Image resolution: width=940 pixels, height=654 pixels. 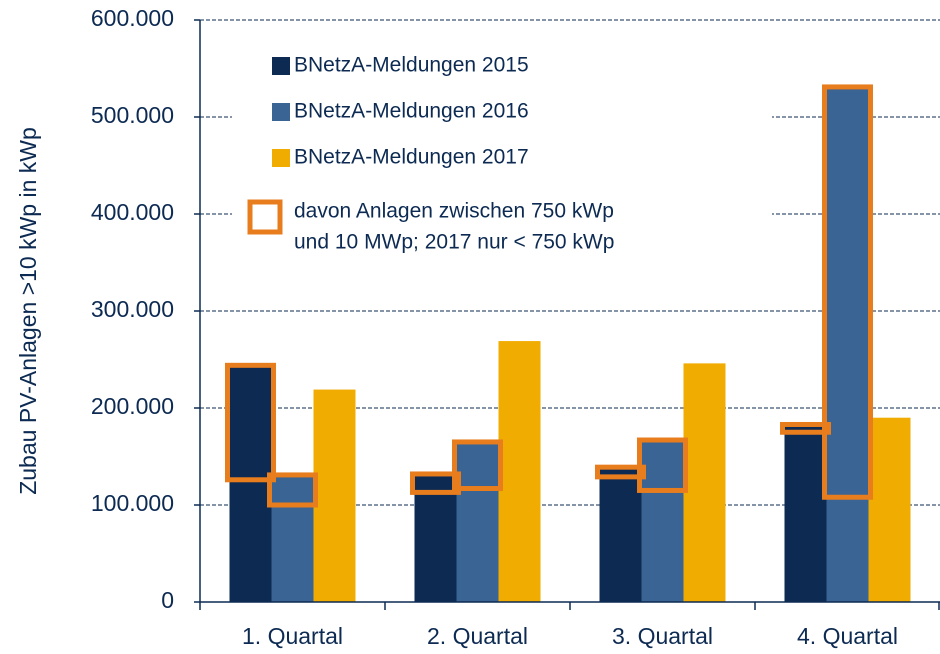 I want to click on x-tick-label: 3. Quartal, so click(x=662, y=636).